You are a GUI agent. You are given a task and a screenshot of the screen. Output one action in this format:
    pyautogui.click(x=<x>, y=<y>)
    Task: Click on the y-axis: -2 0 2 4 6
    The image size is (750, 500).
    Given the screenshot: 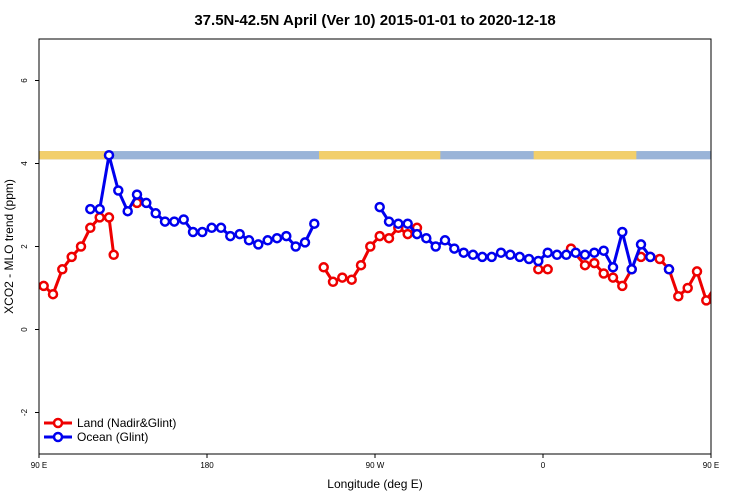 What is the action you would take?
    pyautogui.click(x=29, y=247)
    